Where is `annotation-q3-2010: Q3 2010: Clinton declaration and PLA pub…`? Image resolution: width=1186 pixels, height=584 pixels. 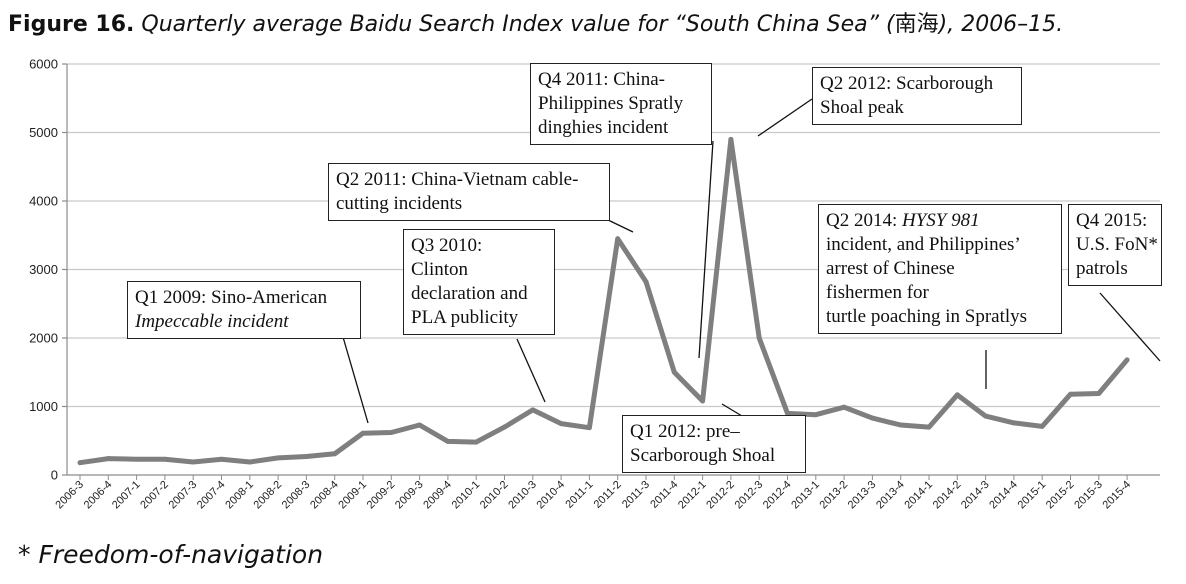
annotation-q3-2010: Q3 2010: Clinton declaration and PLA pub… is located at coordinates (479, 282).